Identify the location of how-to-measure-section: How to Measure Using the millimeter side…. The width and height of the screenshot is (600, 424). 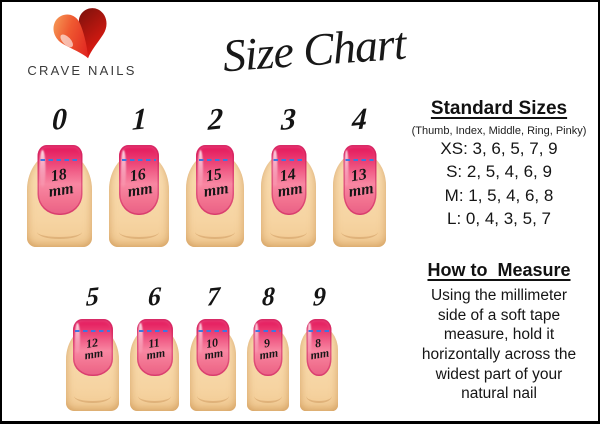
(499, 332).